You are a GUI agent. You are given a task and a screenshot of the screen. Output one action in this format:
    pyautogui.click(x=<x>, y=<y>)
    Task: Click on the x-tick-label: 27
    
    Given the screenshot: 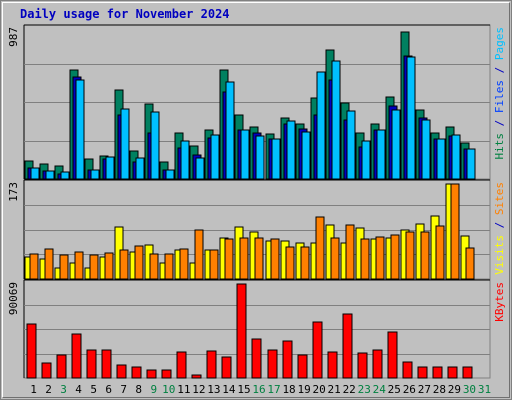 What is the action you would take?
    pyautogui.click(x=424, y=389)
    